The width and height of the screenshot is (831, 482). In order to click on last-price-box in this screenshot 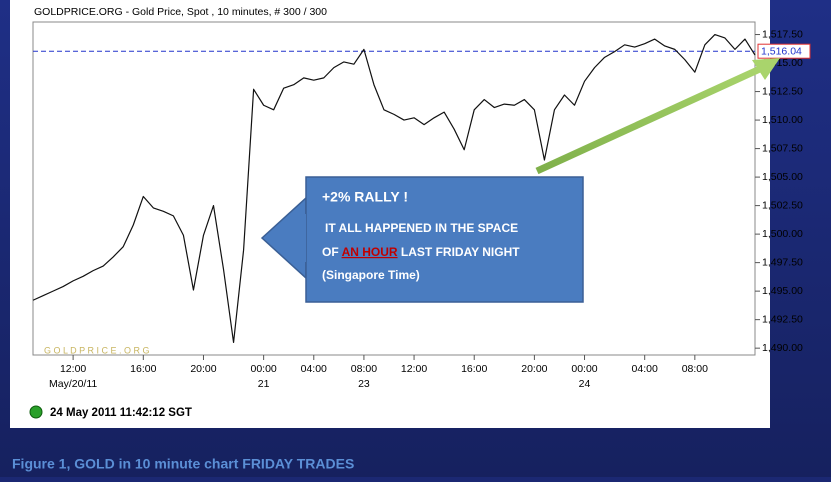, I will do `click(784, 51)`.